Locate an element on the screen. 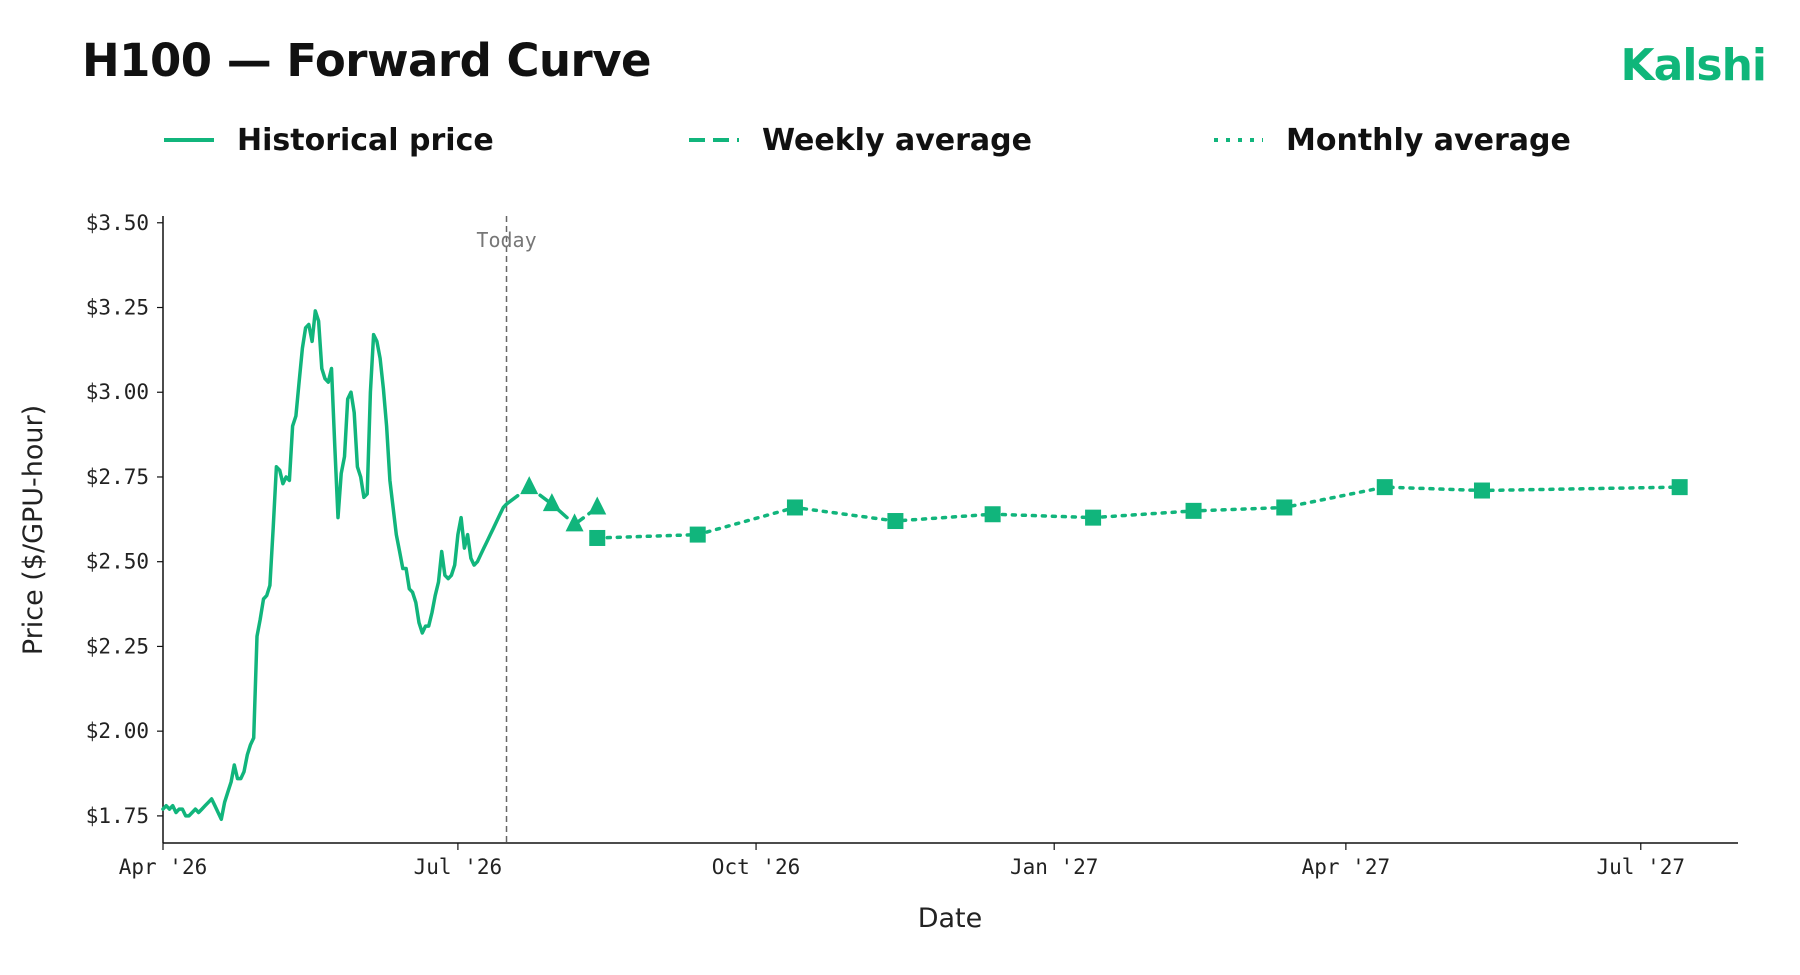 The height and width of the screenshot is (975, 1800). y-tick-label: $2.50 is located at coordinates (117, 562).